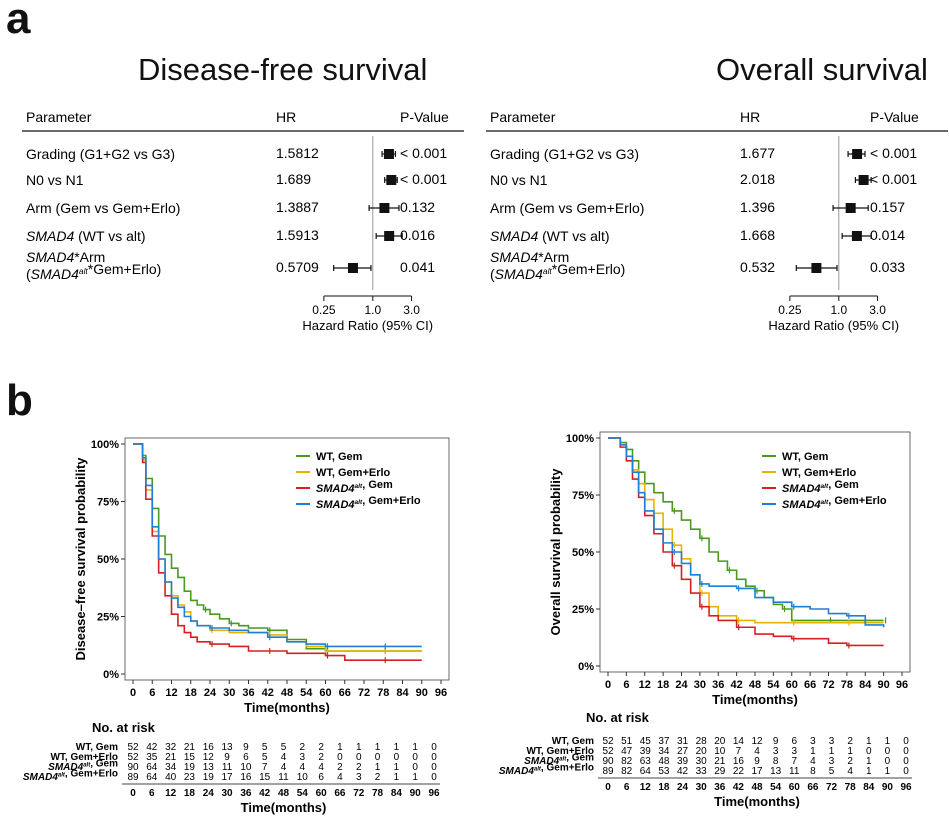  Describe the element at coordinates (59, 117) in the screenshot. I see `header-parameter: Parameter` at that location.